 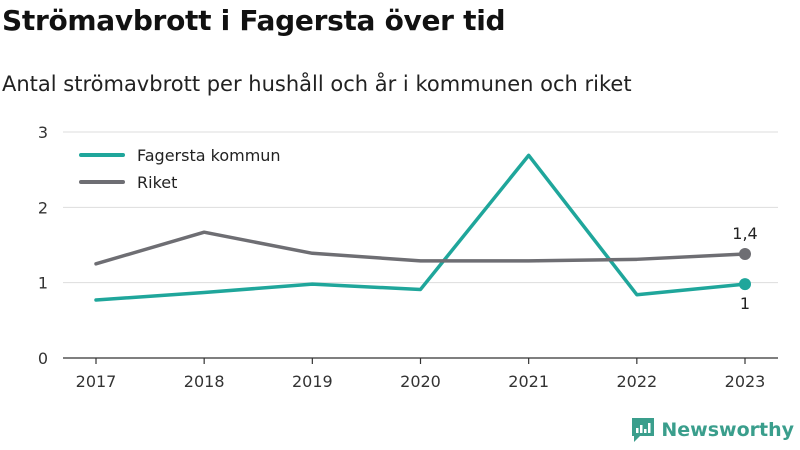 What do you see at coordinates (528, 381) in the screenshot?
I see `x-tick-label: 2021` at bounding box center [528, 381].